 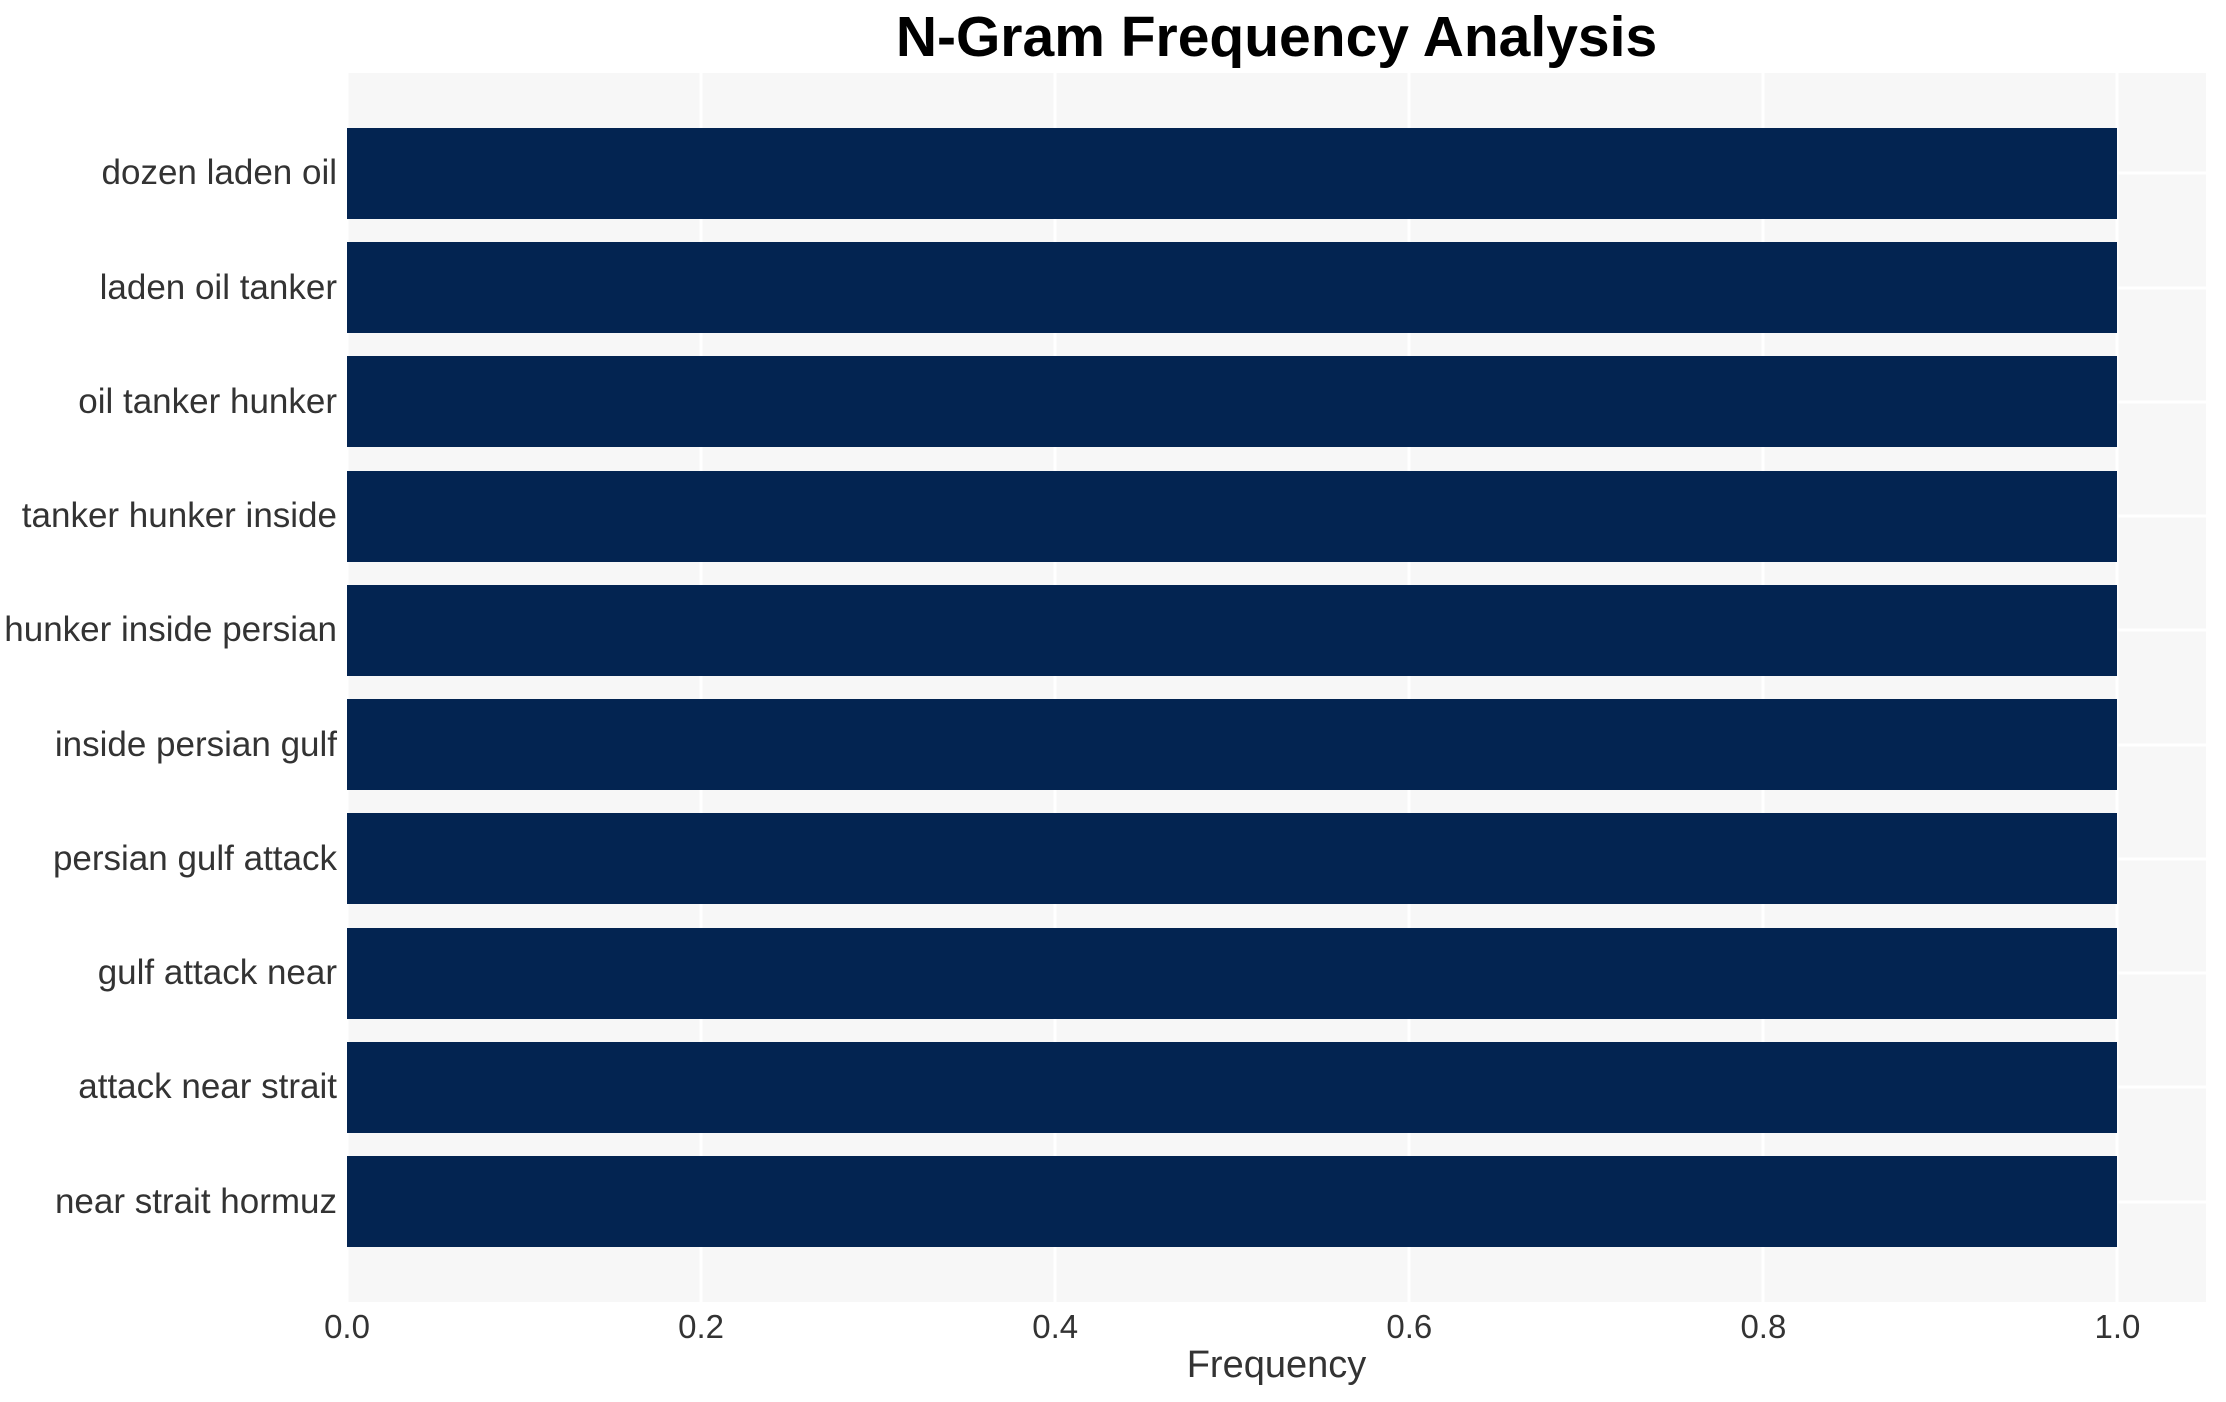 I want to click on x-tick-label-0.8: 0.8, so click(x=1763, y=1326).